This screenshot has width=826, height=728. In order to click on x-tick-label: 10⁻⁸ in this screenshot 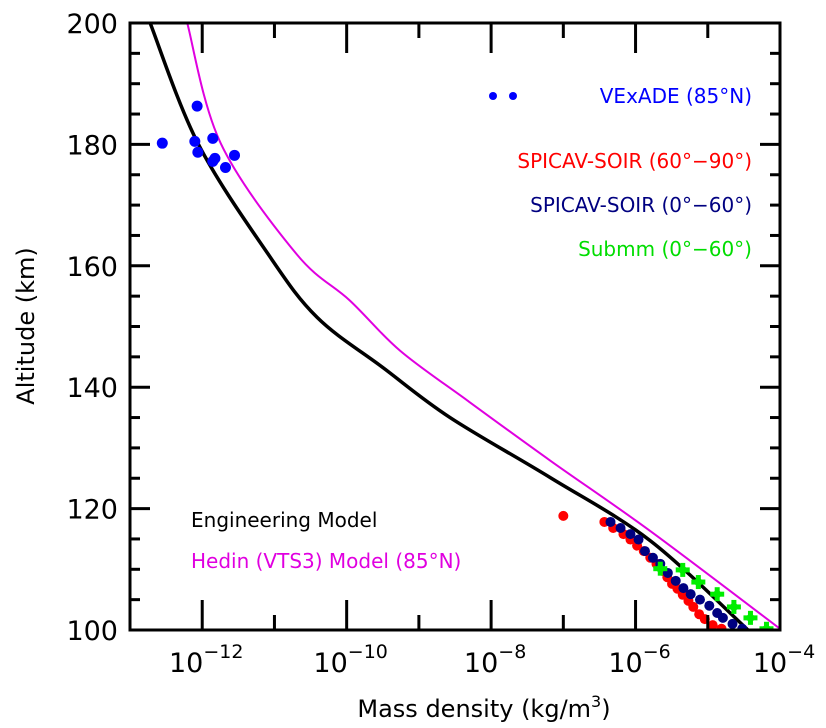, I will do `click(495, 660)`.